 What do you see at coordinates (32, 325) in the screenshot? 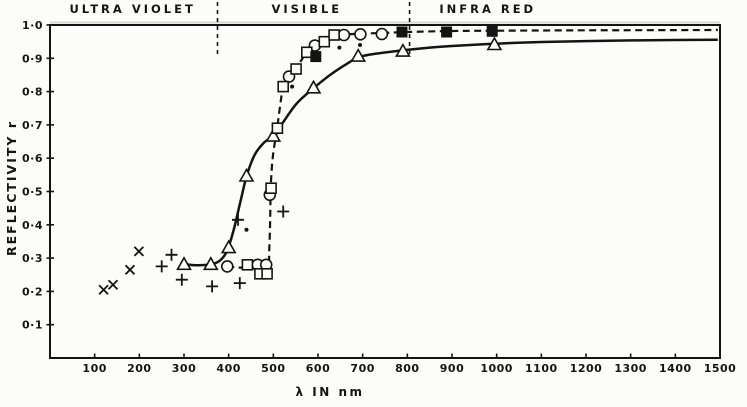
I see `y-tick-label: 0·1` at bounding box center [32, 325].